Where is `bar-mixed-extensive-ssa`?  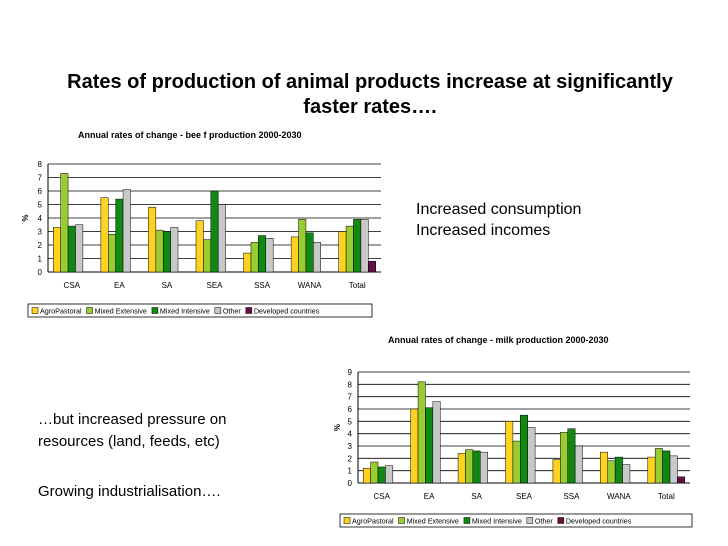
bar-mixed-extensive-ssa is located at coordinates (564, 458).